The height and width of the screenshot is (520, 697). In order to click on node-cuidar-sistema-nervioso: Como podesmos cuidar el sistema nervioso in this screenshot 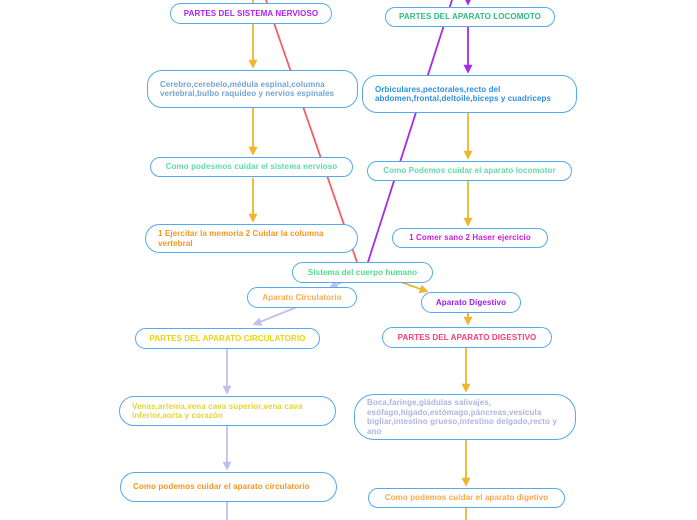, I will do `click(251, 167)`.